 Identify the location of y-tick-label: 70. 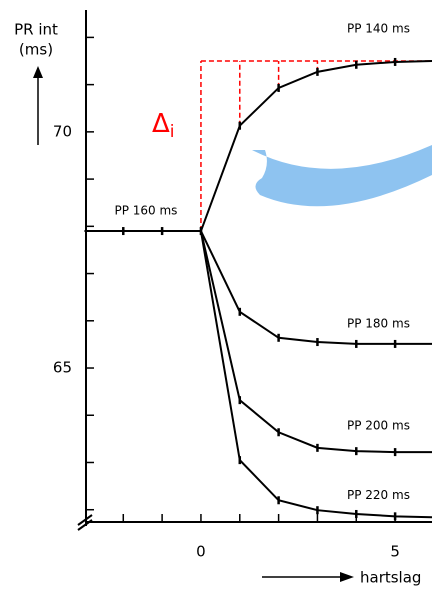
(62, 131).